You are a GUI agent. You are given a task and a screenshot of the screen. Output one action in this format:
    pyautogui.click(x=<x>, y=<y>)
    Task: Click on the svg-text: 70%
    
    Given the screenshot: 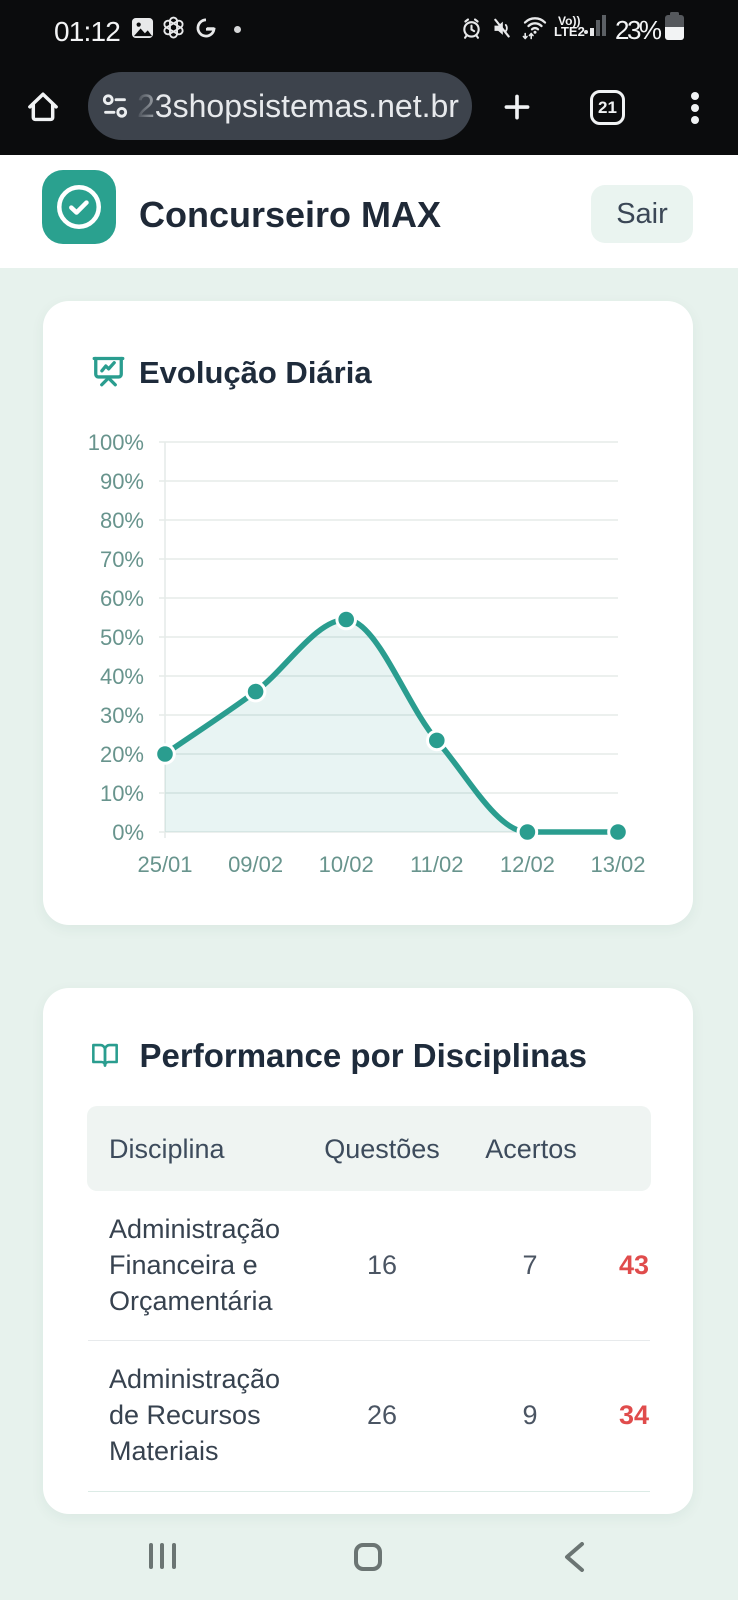 What is the action you would take?
    pyautogui.click(x=122, y=559)
    